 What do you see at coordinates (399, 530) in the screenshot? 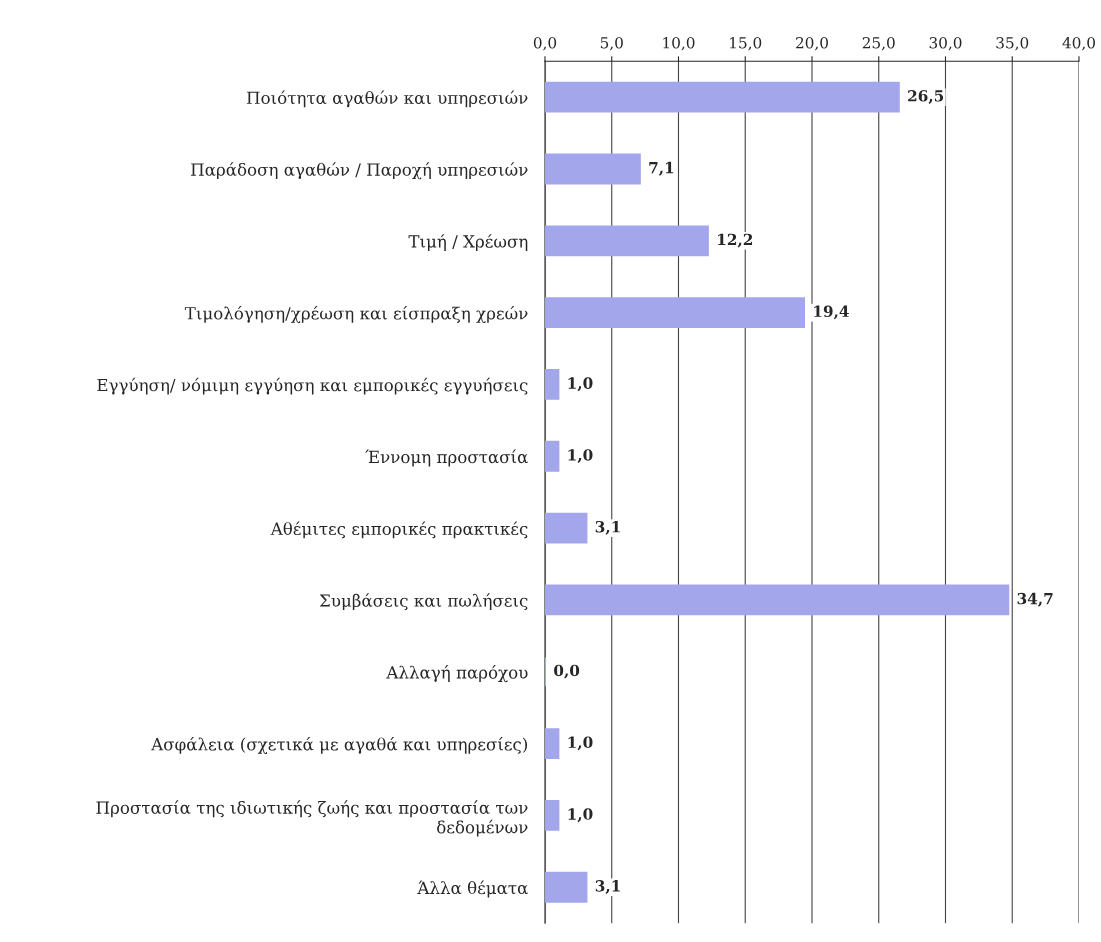
I see `y-tick-label: Αθέμιτες εμπορικές πρακτικές` at bounding box center [399, 530].